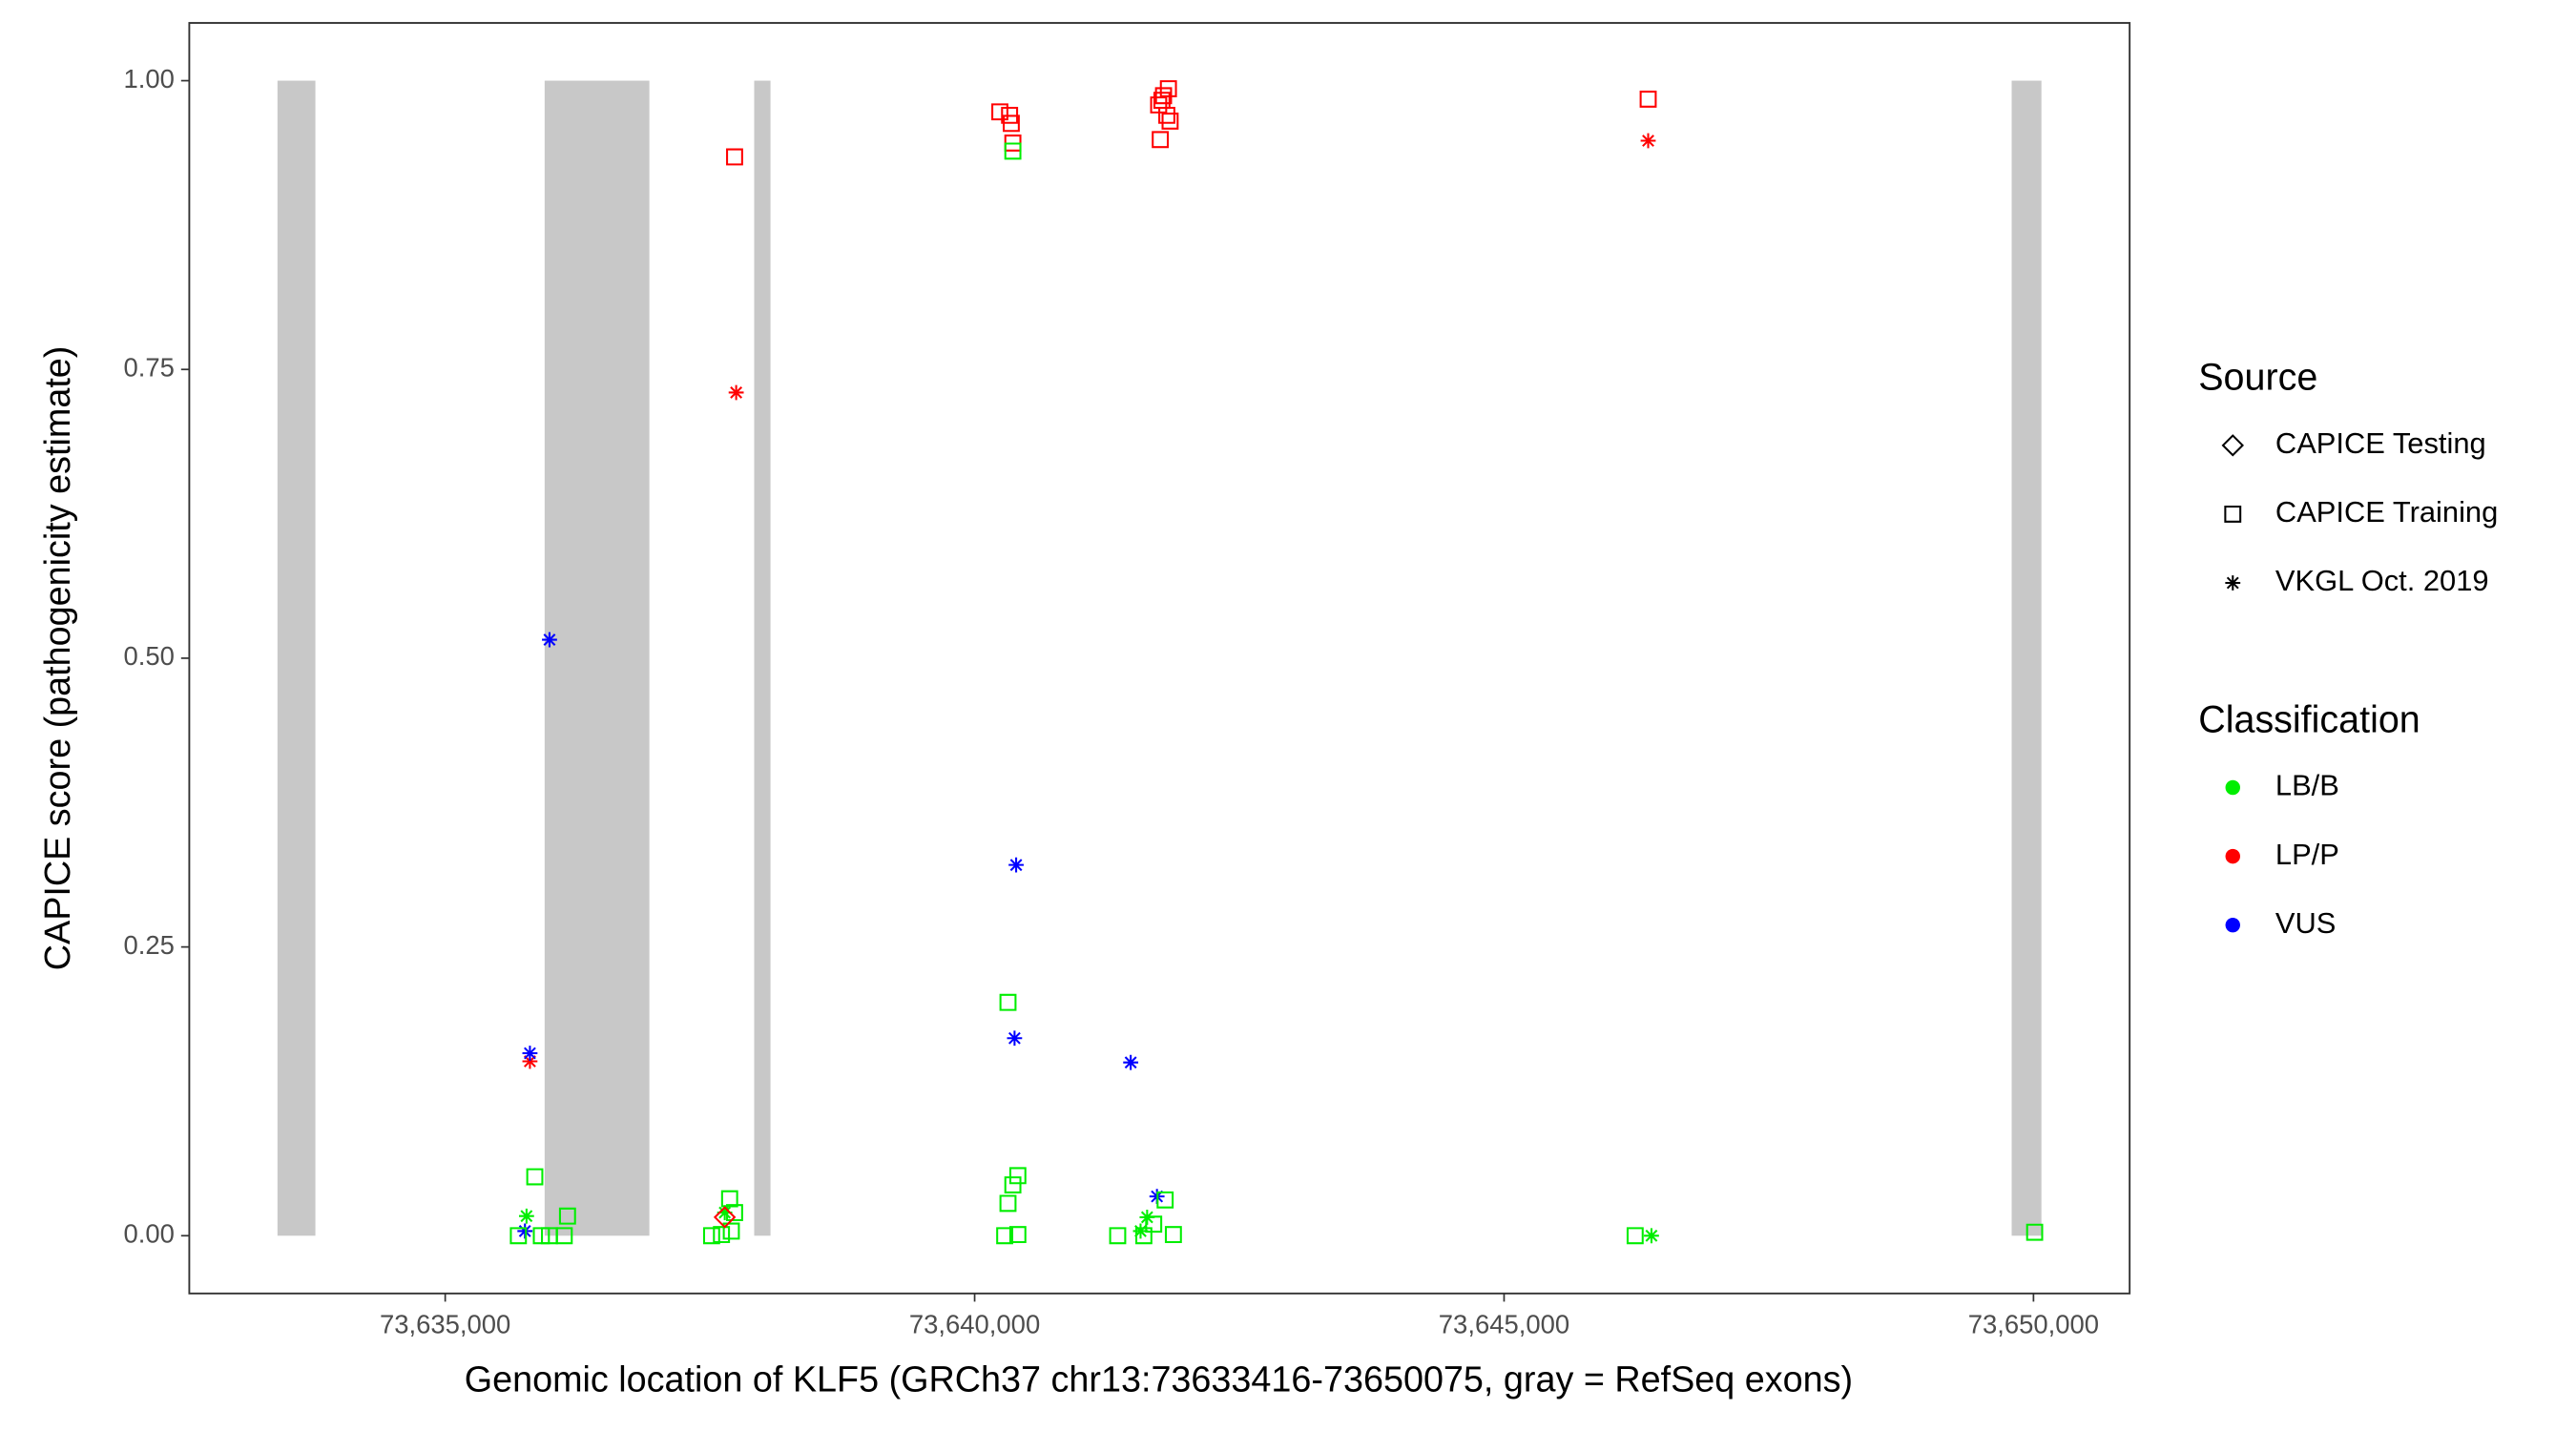 This screenshot has width=2576, height=1431. I want to click on legend-label: LB/B, so click(2307, 785).